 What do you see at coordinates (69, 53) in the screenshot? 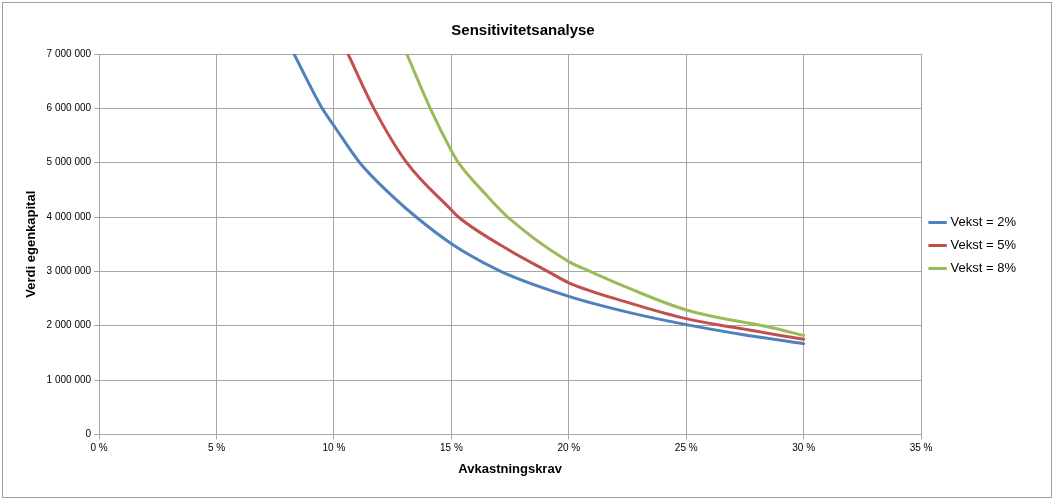
I see `y-tick-label: 7 000 000` at bounding box center [69, 53].